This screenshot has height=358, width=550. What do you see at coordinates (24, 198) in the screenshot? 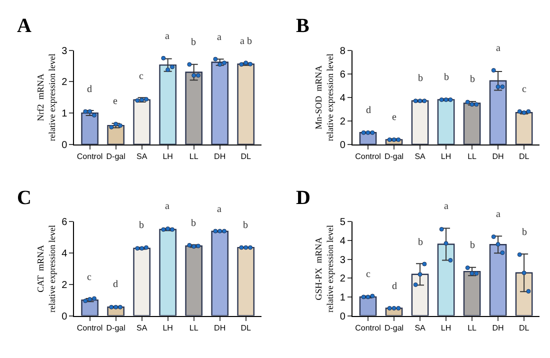
I see `chart-title: C` at bounding box center [24, 198].